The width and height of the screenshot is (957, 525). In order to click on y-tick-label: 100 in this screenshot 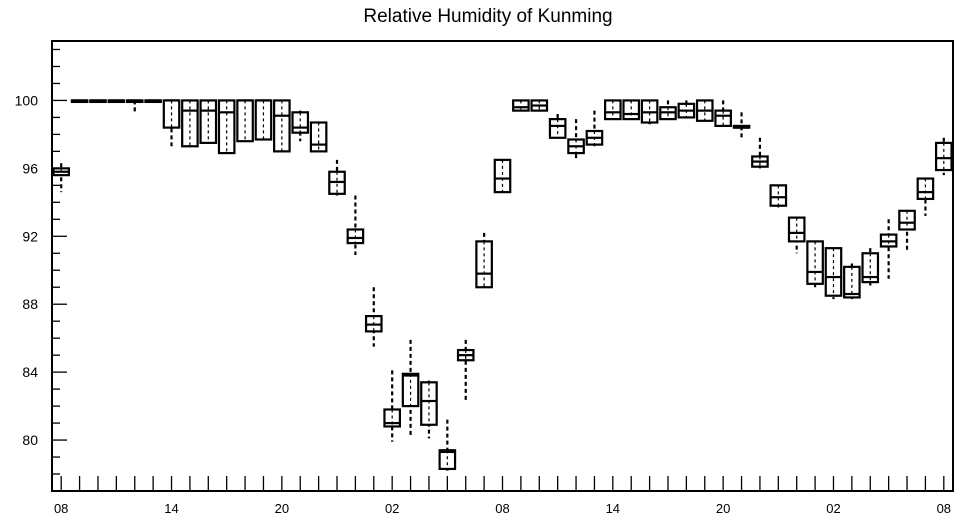, I will do `click(27, 100)`.